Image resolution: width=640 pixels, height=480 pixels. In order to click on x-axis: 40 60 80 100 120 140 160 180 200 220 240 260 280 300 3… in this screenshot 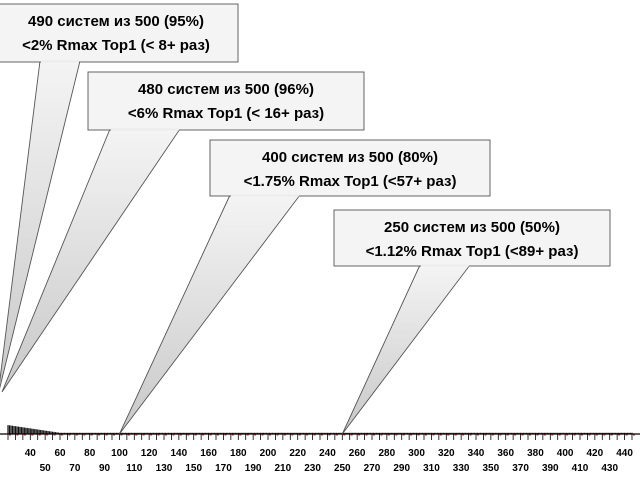, I will do `click(320, 453)`.